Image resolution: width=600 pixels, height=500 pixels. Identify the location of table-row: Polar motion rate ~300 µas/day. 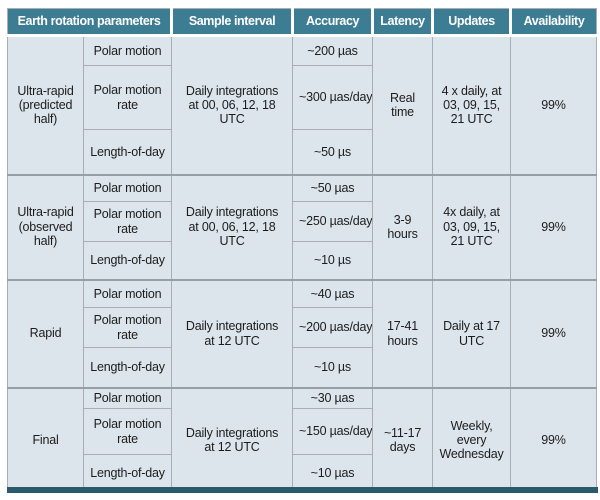
(302, 97).